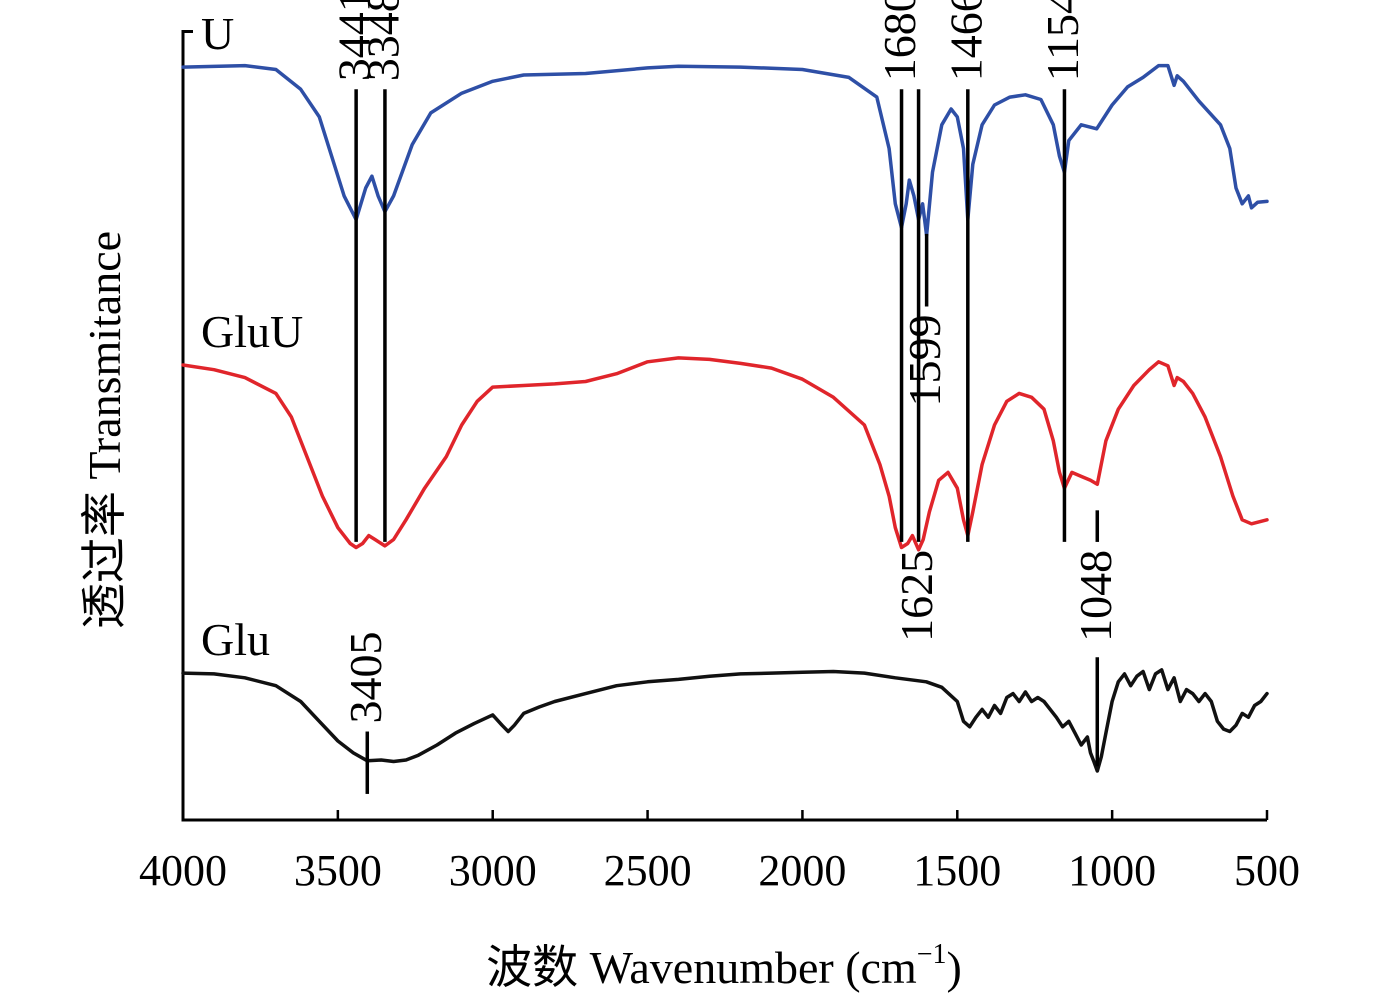 The image size is (1378, 1006). I want to click on x-tick-label: 2500, so click(648, 870).